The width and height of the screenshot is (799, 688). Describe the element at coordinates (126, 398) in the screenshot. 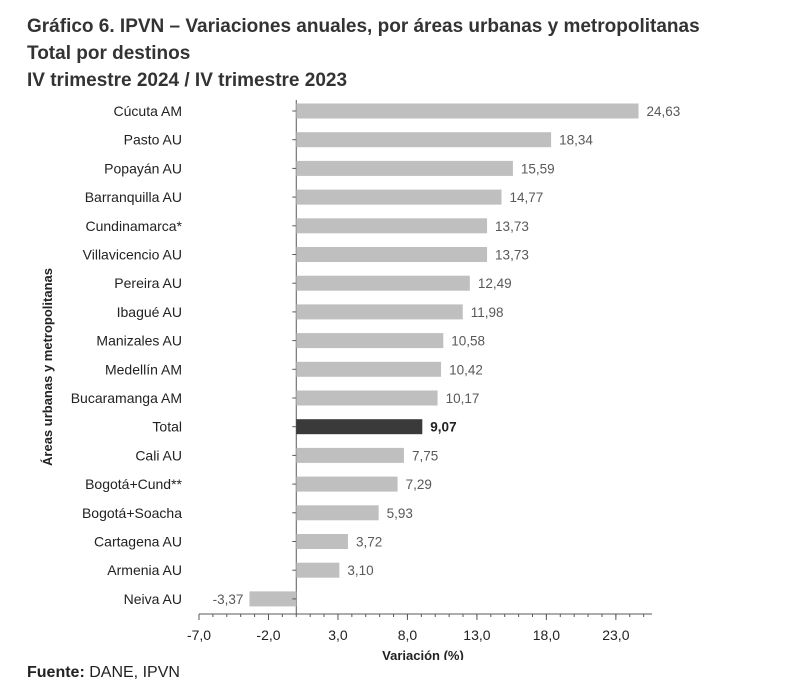

I see `category-label: Bucaramanga AM` at that location.